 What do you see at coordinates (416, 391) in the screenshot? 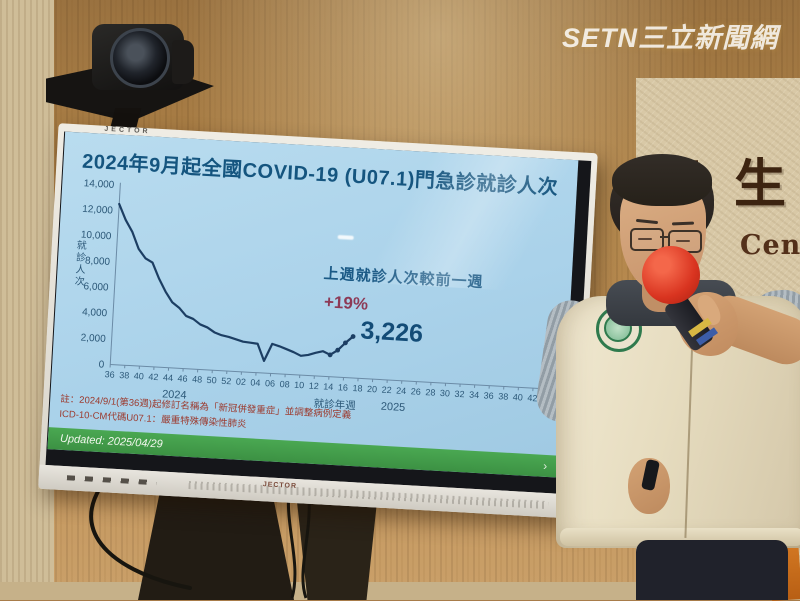
I see `svg-text: 26` at bounding box center [416, 391].